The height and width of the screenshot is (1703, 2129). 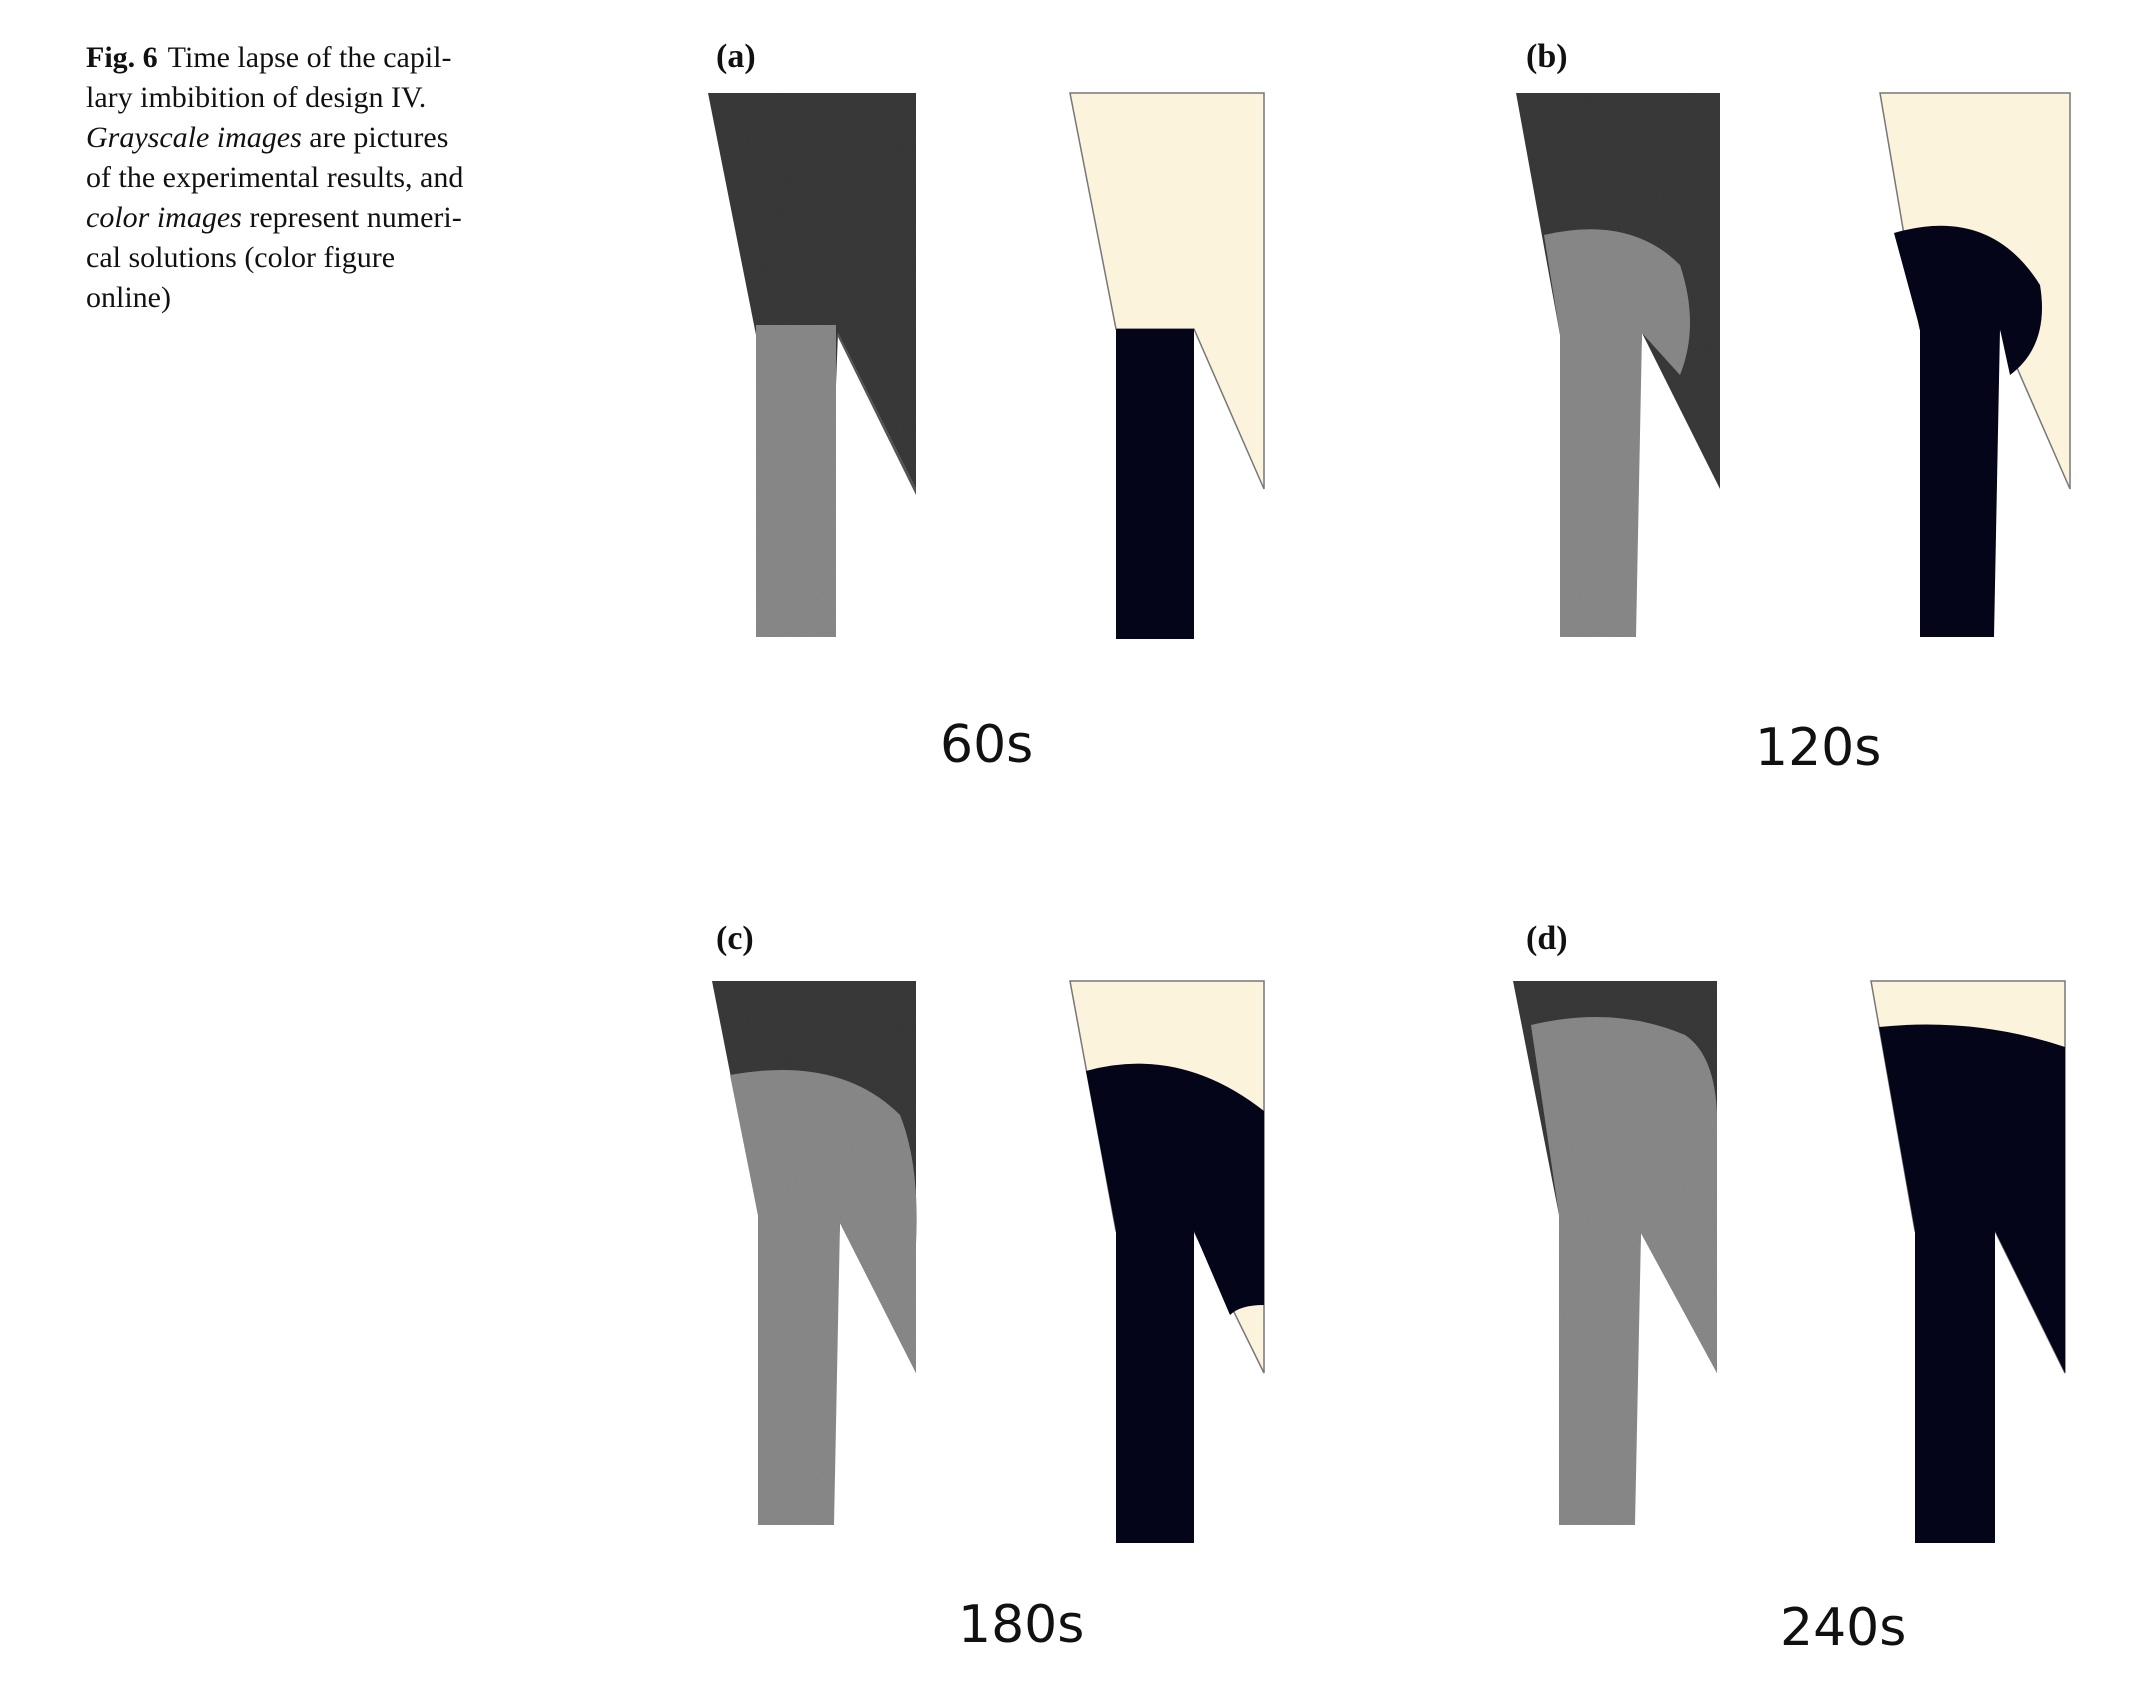 What do you see at coordinates (1818, 748) in the screenshot?
I see `time-label-b: 120s` at bounding box center [1818, 748].